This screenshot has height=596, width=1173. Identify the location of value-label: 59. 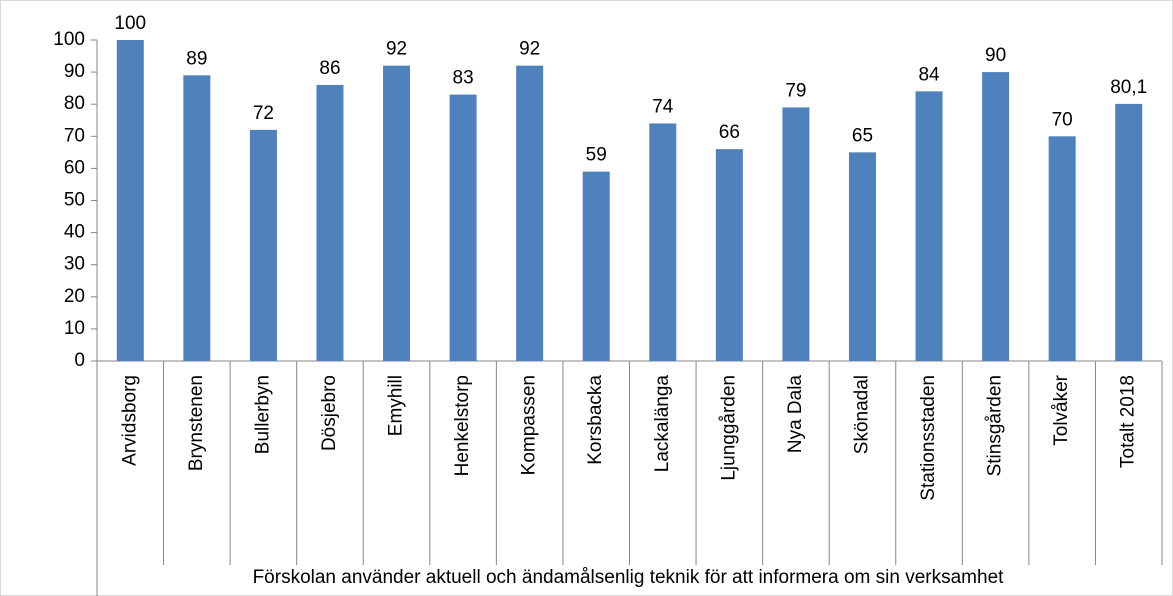
(596, 155).